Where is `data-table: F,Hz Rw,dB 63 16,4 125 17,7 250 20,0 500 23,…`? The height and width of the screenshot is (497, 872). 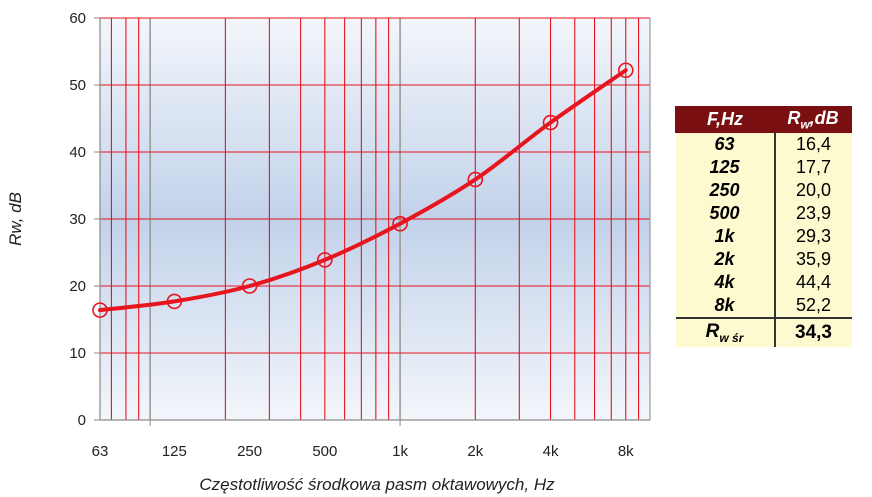
data-table: F,Hz Rw,dB 63 16,4 125 17,7 250 20,0 500 23,… is located at coordinates (763, 226).